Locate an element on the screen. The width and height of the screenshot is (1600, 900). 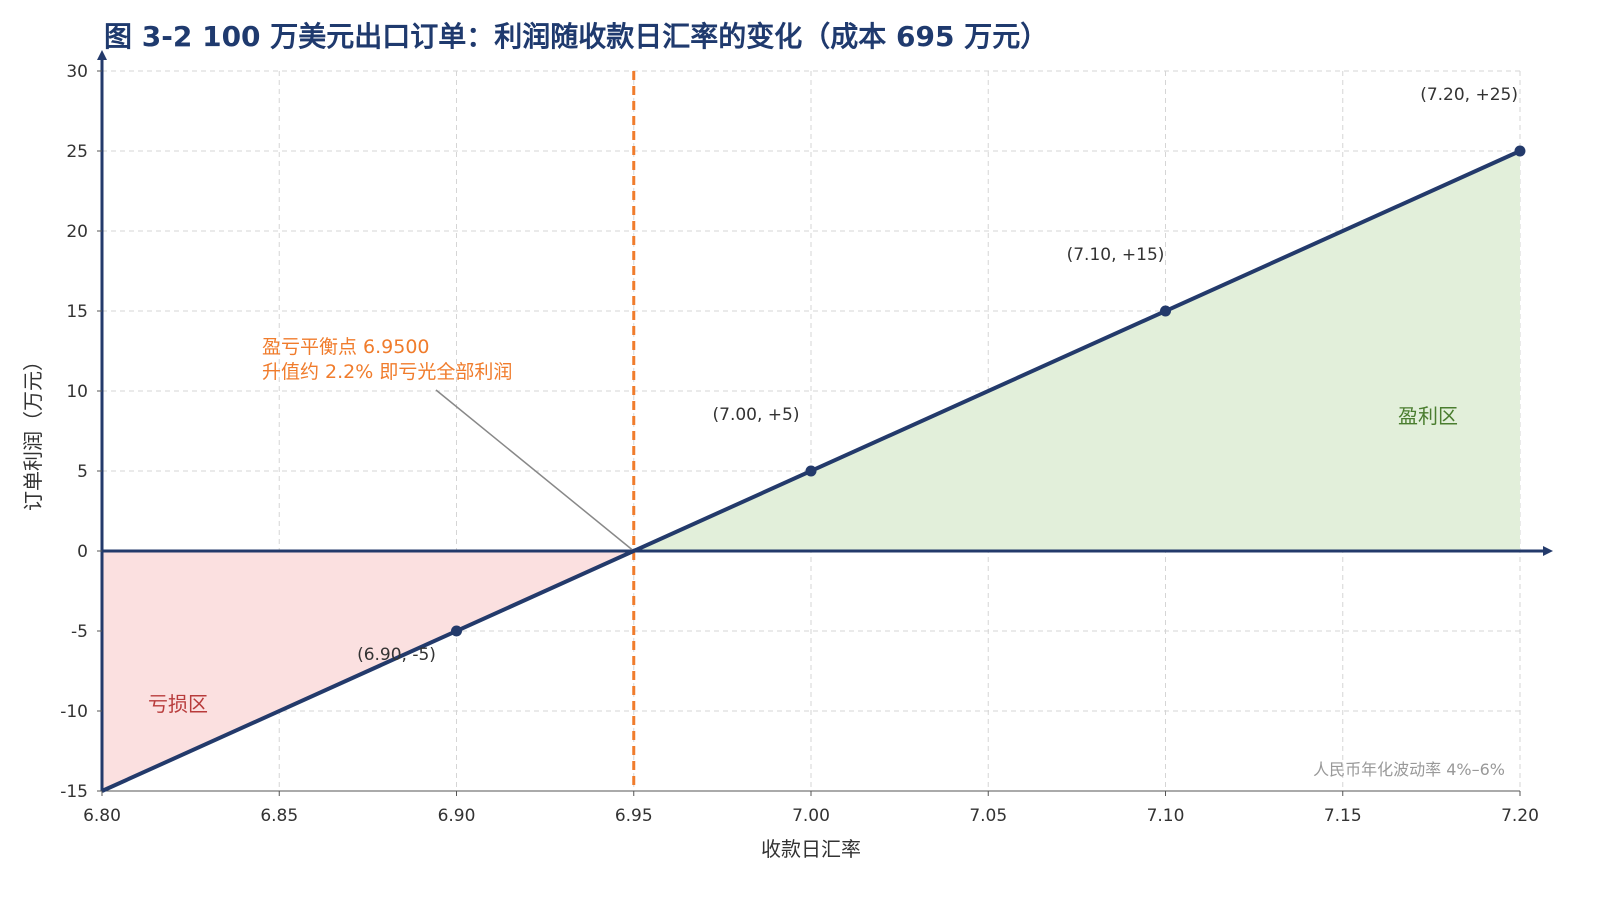
x-tick-labels: 6.80 6.85 6.90 6.95 7.00 7.05 7.10 7.15 7.20 is located at coordinates (811, 808).